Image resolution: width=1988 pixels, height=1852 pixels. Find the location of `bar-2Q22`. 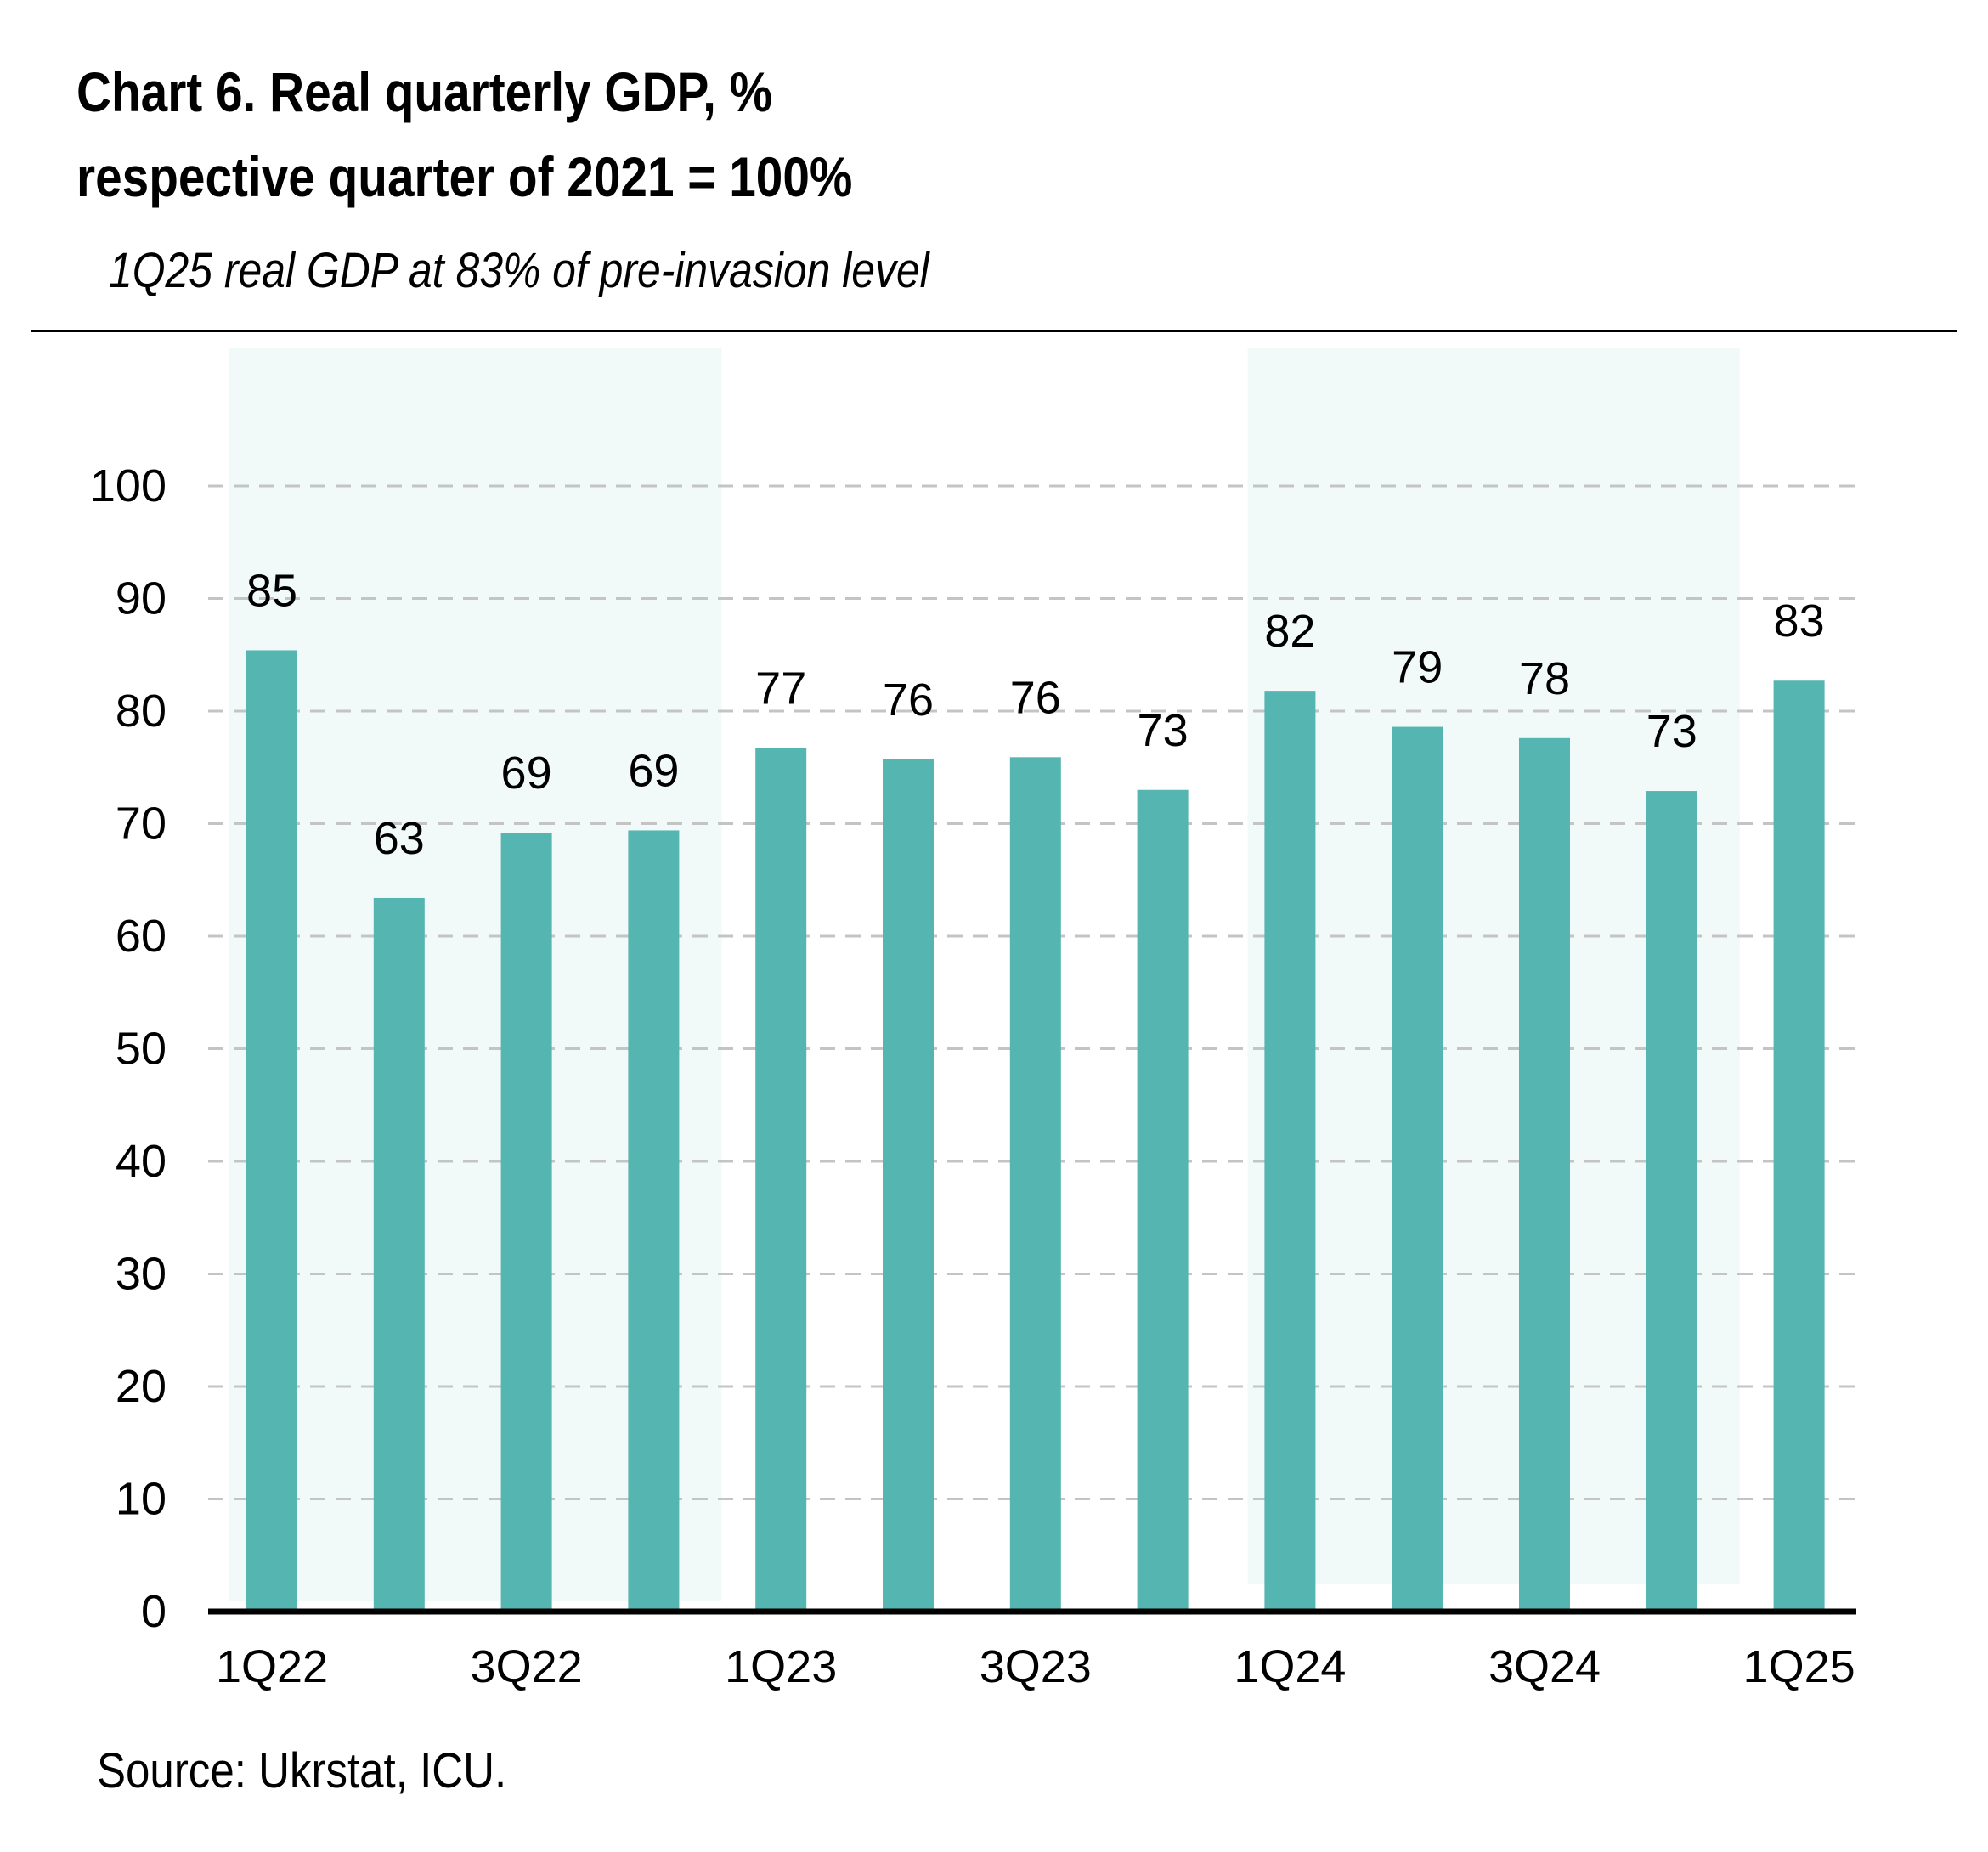

bar-2Q22 is located at coordinates (399, 1254).